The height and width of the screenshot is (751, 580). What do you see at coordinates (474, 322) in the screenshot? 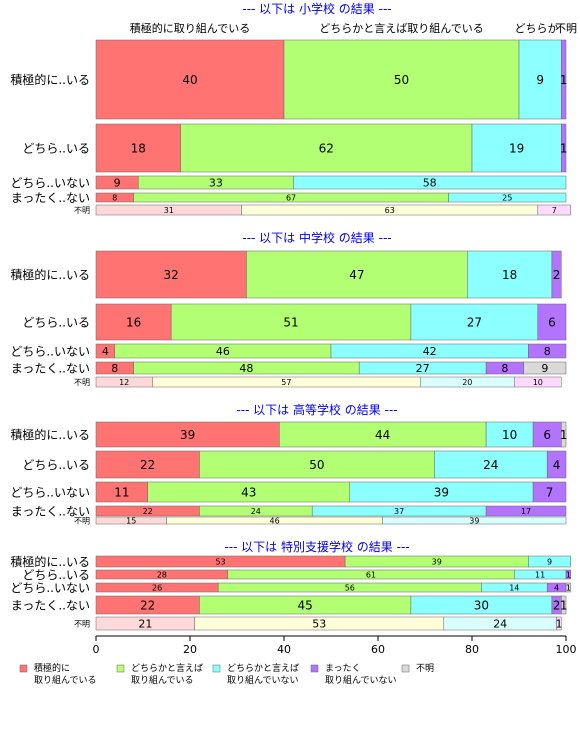
I see `data-label-1-1-2: 27` at bounding box center [474, 322].